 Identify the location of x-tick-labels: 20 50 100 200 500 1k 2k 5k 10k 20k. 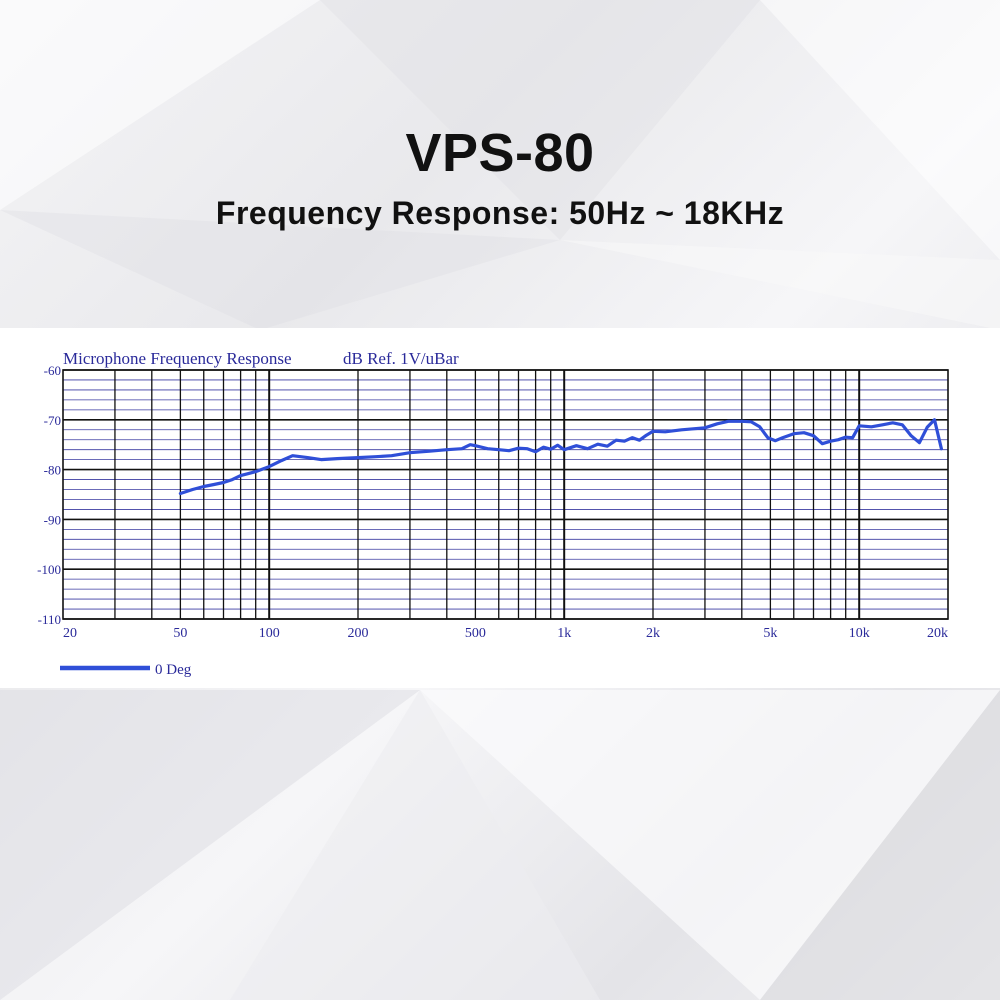
(505, 633).